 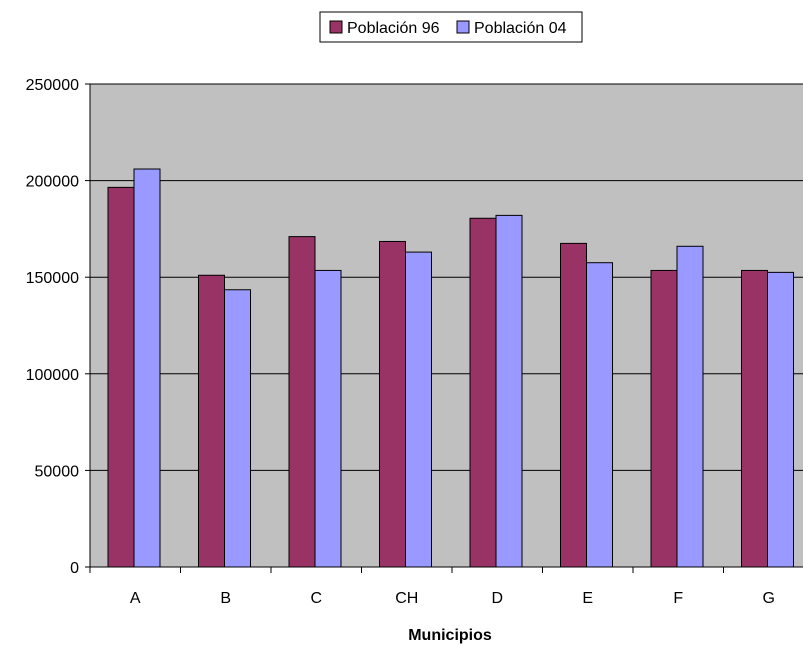 What do you see at coordinates (211, 421) in the screenshot?
I see `bar-poblacion-96-b` at bounding box center [211, 421].